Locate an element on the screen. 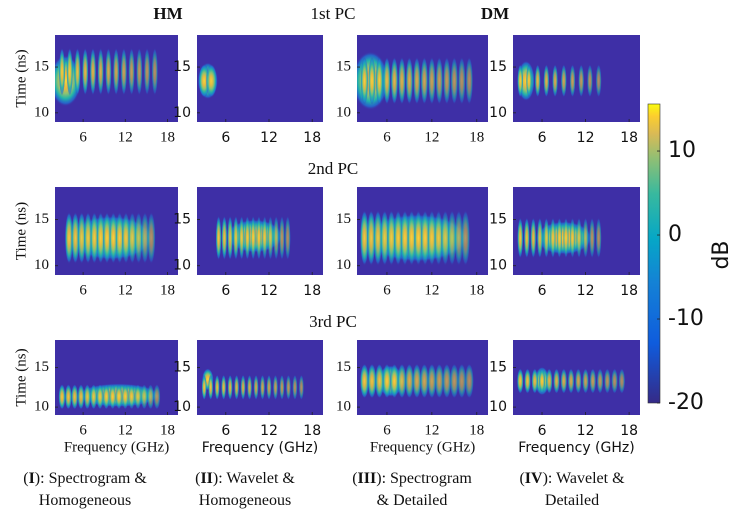 Image resolution: width=756 pixels, height=513 pixels. caption-part: ): Spectrogram & is located at coordinates (91, 478).